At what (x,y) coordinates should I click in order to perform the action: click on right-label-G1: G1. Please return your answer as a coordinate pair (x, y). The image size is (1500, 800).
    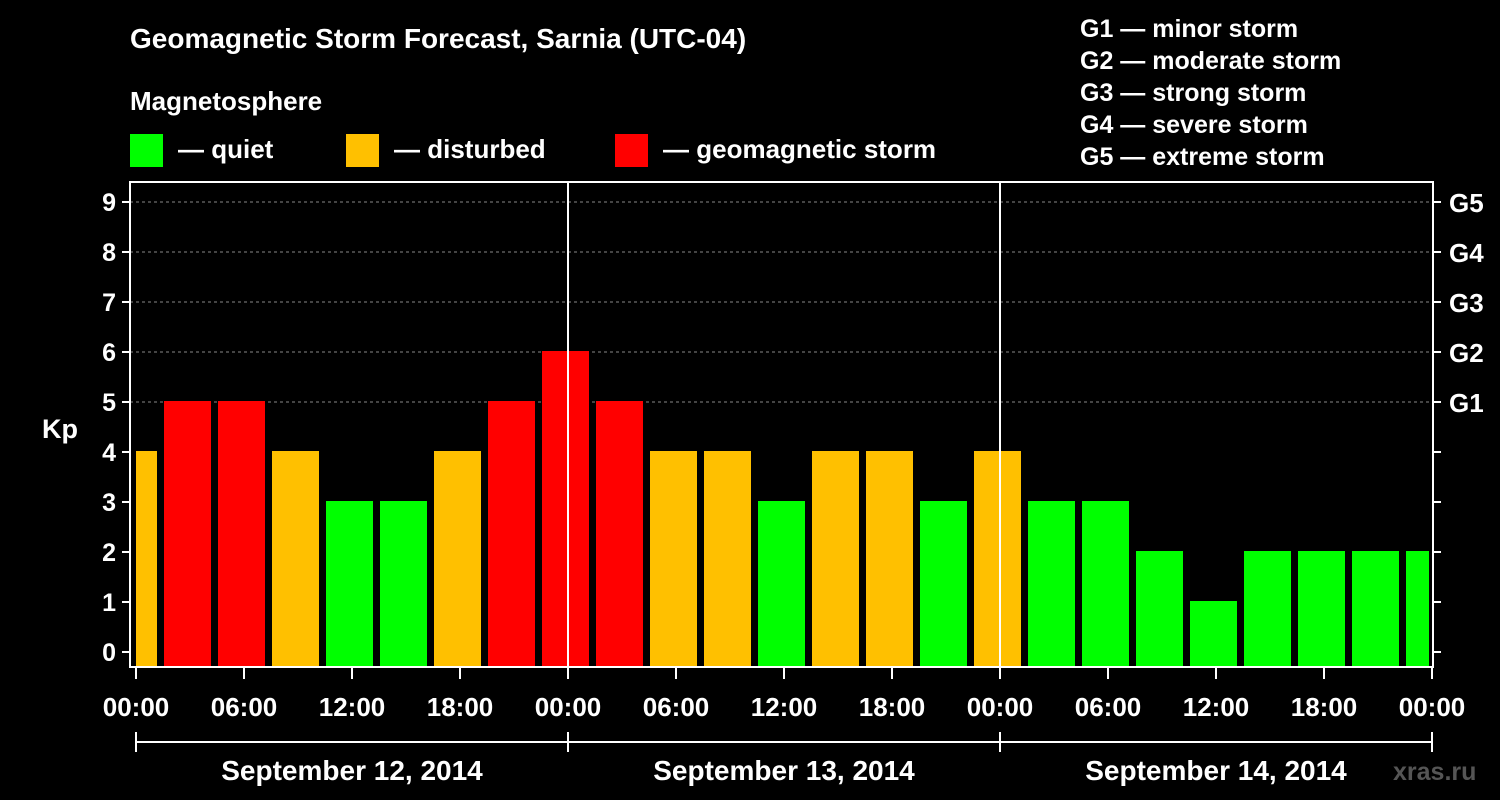
    Looking at the image, I should click on (1466, 403).